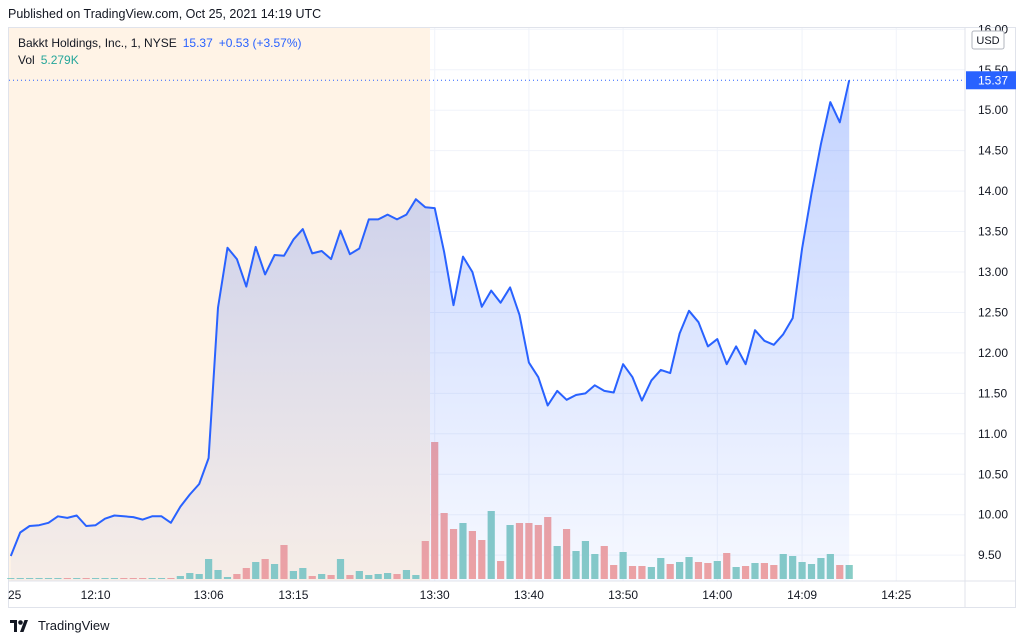 The width and height of the screenshot is (1024, 643). Describe the element at coordinates (59, 60) in the screenshot. I see `volume-value: 5.279K` at that location.